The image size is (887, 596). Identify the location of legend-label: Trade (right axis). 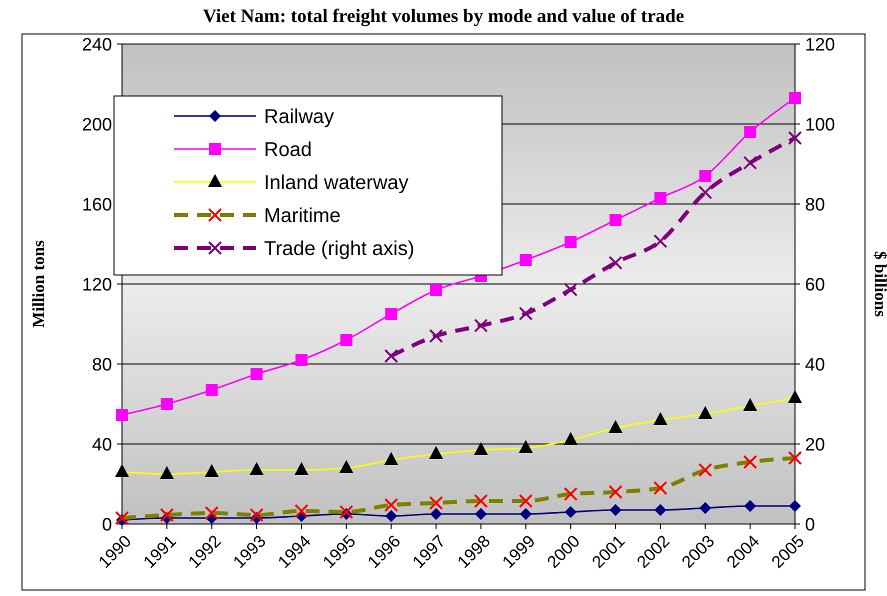
(339, 249).